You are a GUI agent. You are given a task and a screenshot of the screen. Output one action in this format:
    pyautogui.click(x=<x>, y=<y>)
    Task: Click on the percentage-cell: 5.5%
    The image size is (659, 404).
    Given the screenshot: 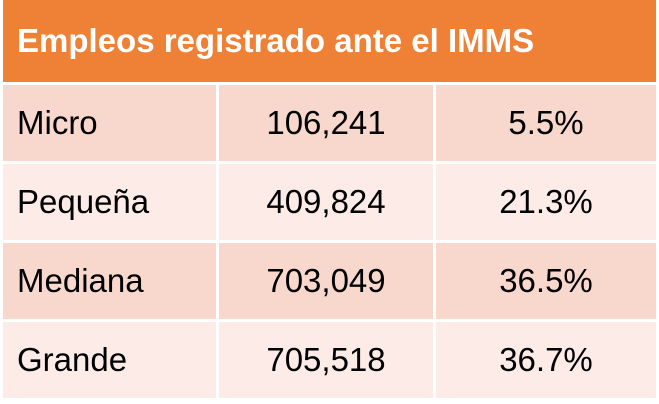 What is the action you would take?
    pyautogui.click(x=546, y=123)
    